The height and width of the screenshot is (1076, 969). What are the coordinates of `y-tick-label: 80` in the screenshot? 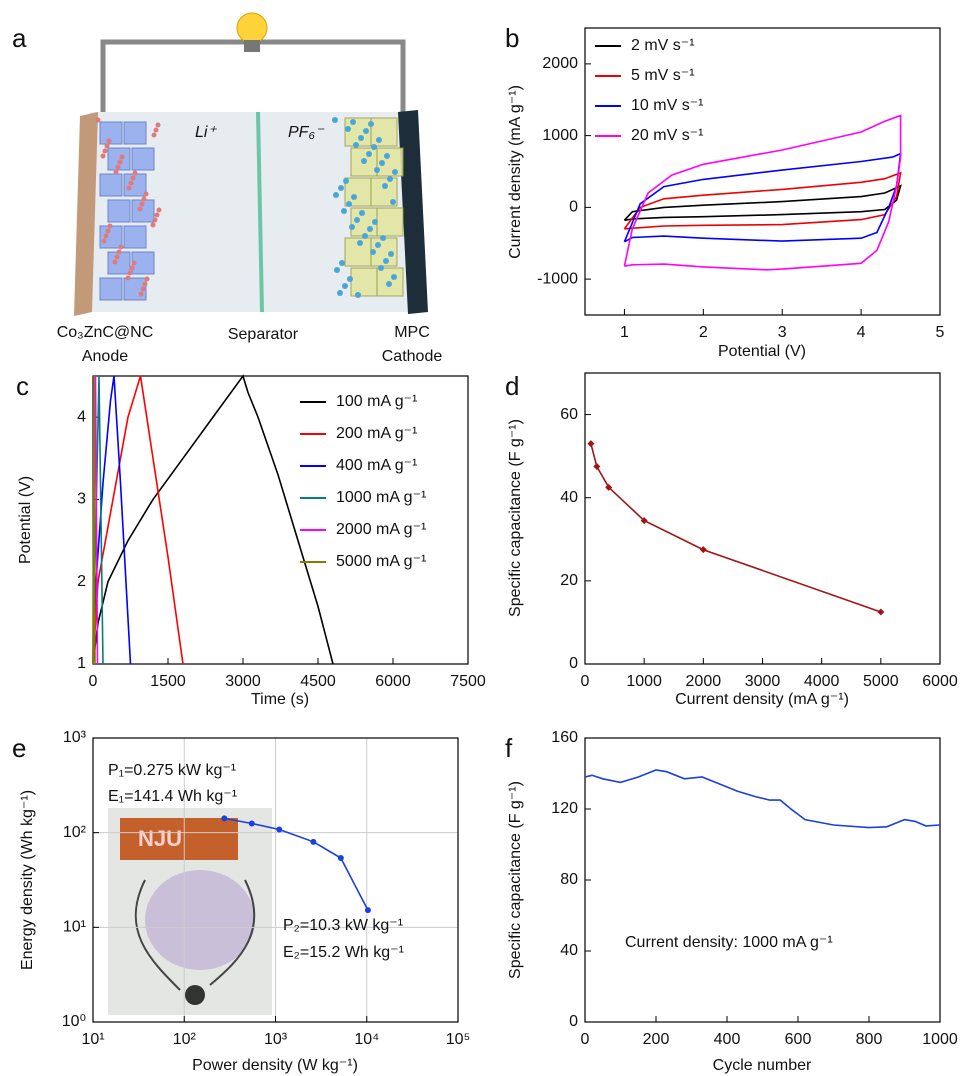 It's located at (569, 879).